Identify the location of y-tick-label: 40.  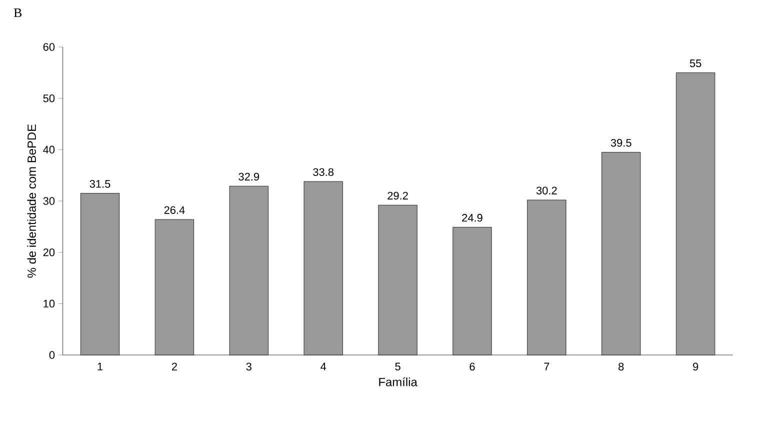
(49, 150).